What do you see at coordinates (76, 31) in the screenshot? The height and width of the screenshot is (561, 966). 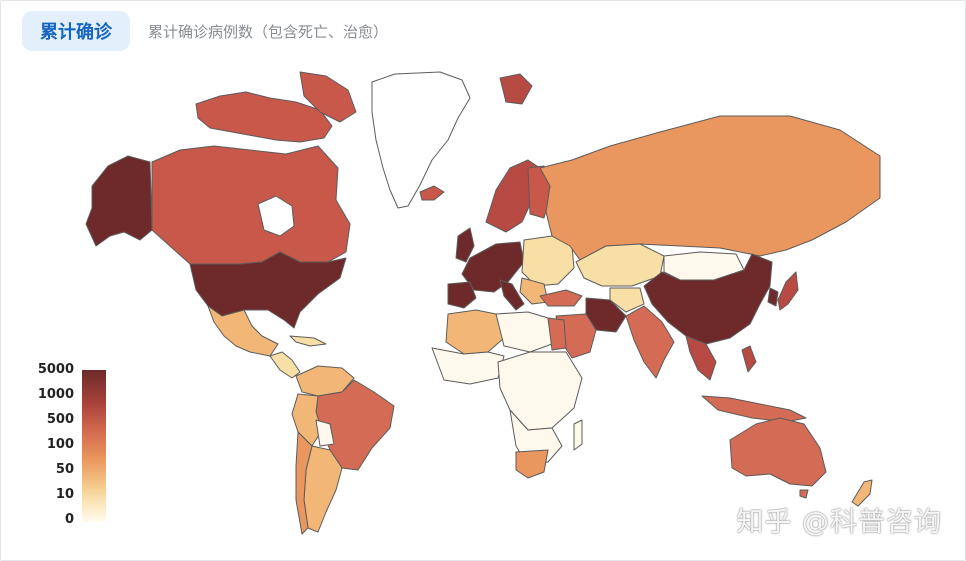 I see `tab-cumulative-confirmed: 累计确诊` at bounding box center [76, 31].